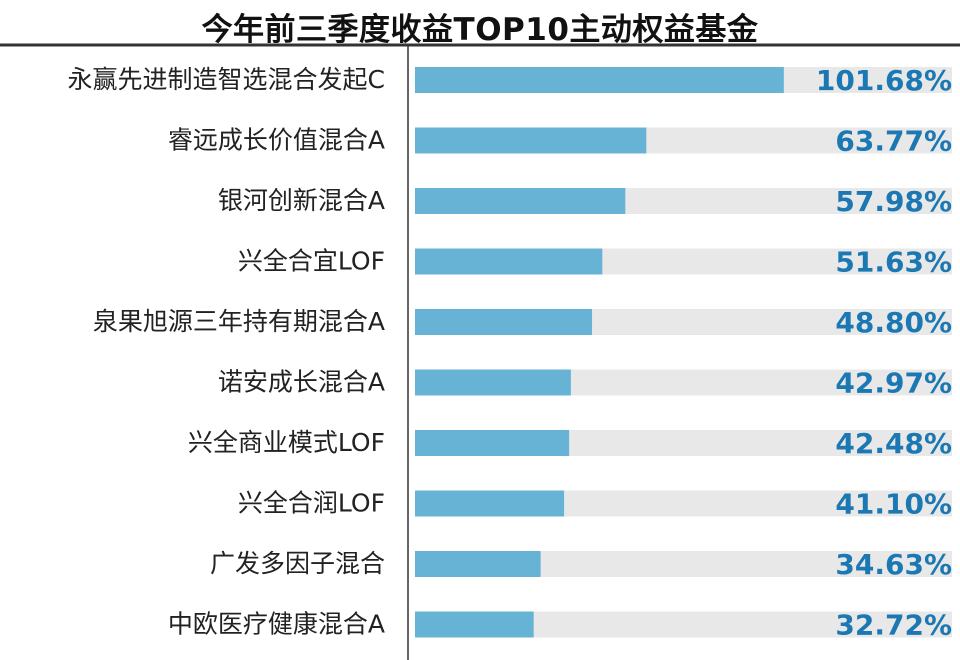 Image resolution: width=960 pixels, height=660 pixels. I want to click on category-label: 兴全商业模式LOF, so click(286, 442).